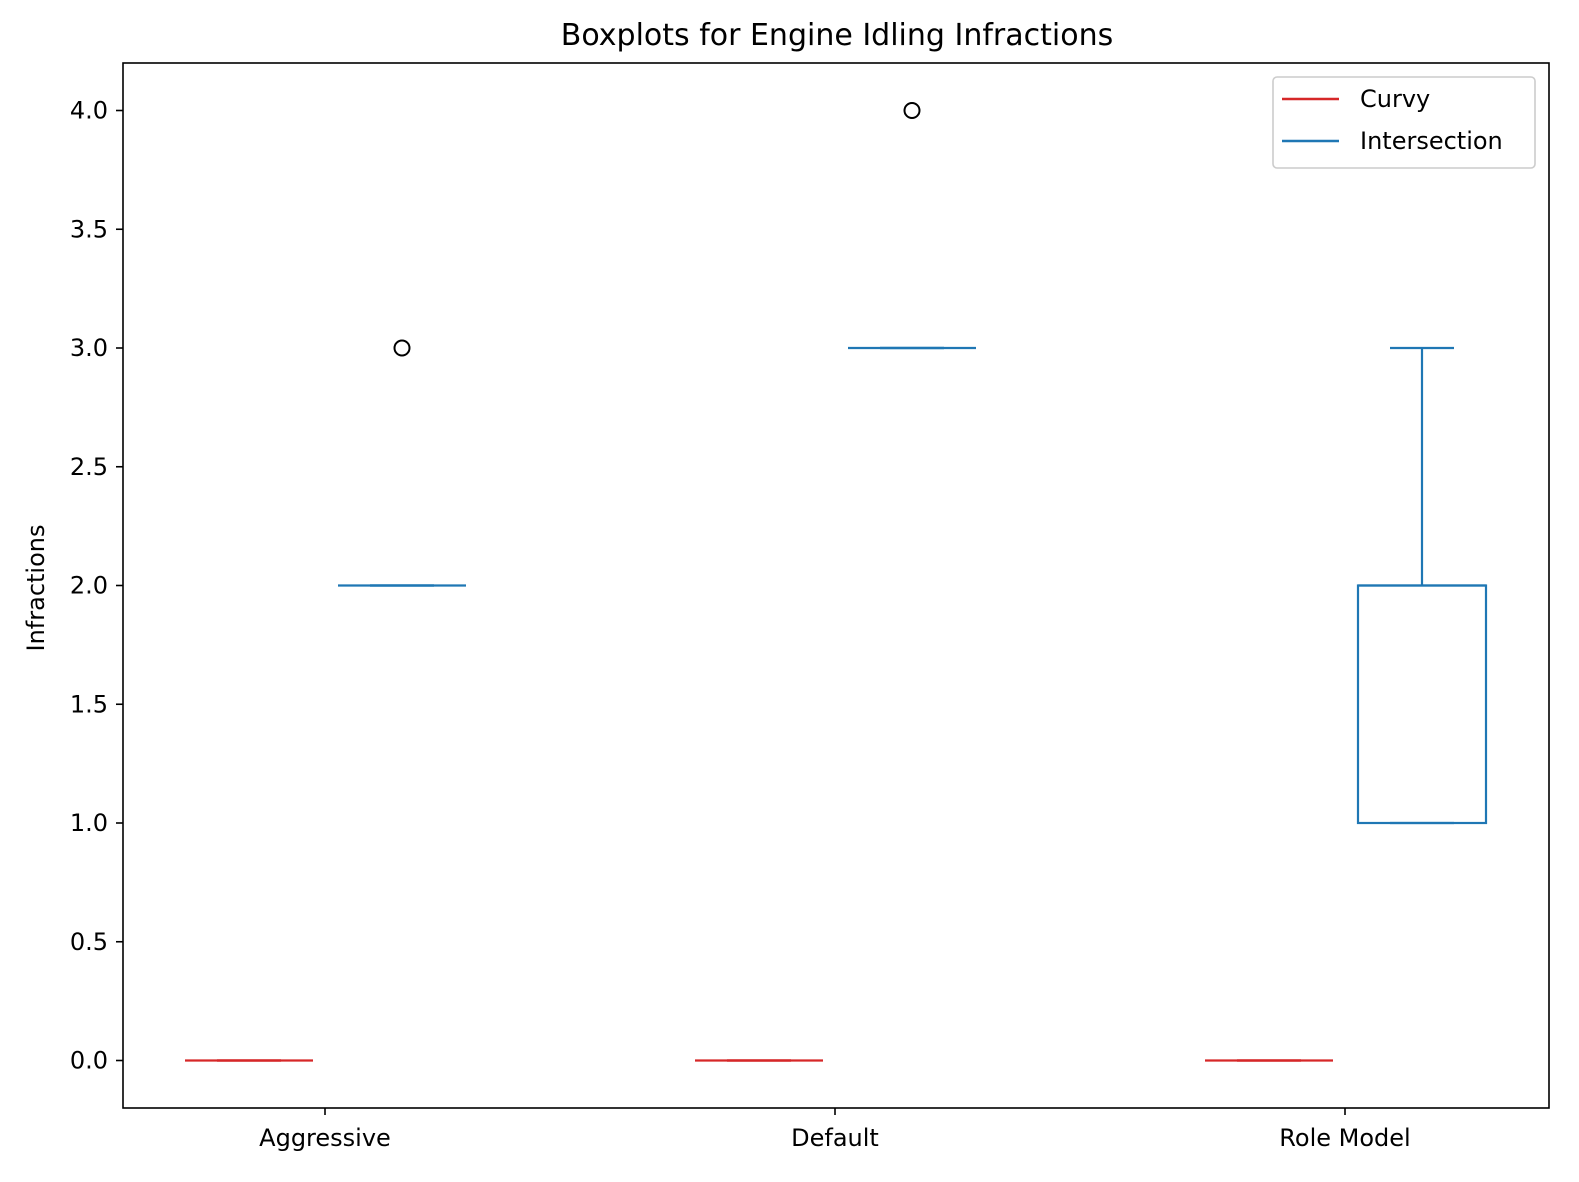  What do you see at coordinates (89, 348) in the screenshot?
I see `y-tick-label: 3.0` at bounding box center [89, 348].